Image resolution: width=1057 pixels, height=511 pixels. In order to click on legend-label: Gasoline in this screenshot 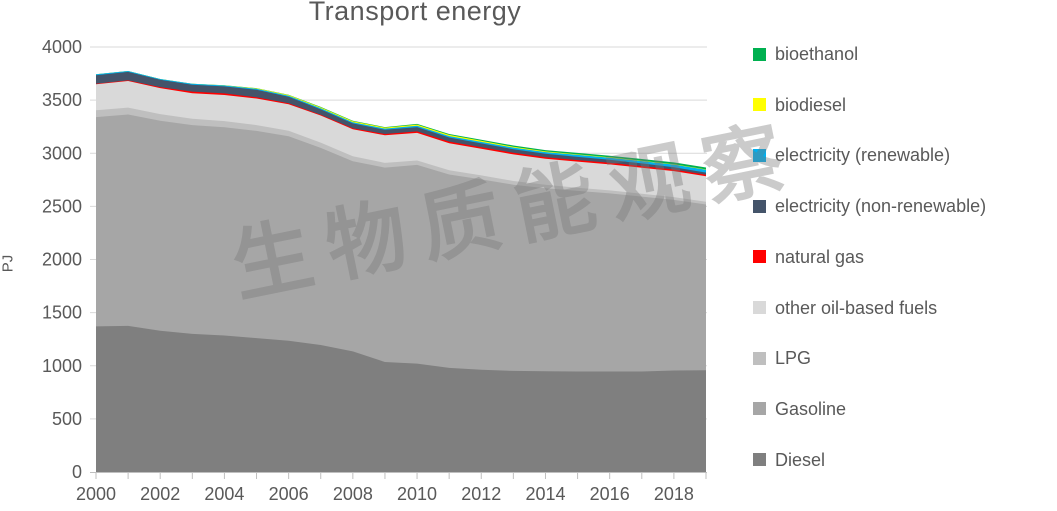, I will do `click(811, 408)`.